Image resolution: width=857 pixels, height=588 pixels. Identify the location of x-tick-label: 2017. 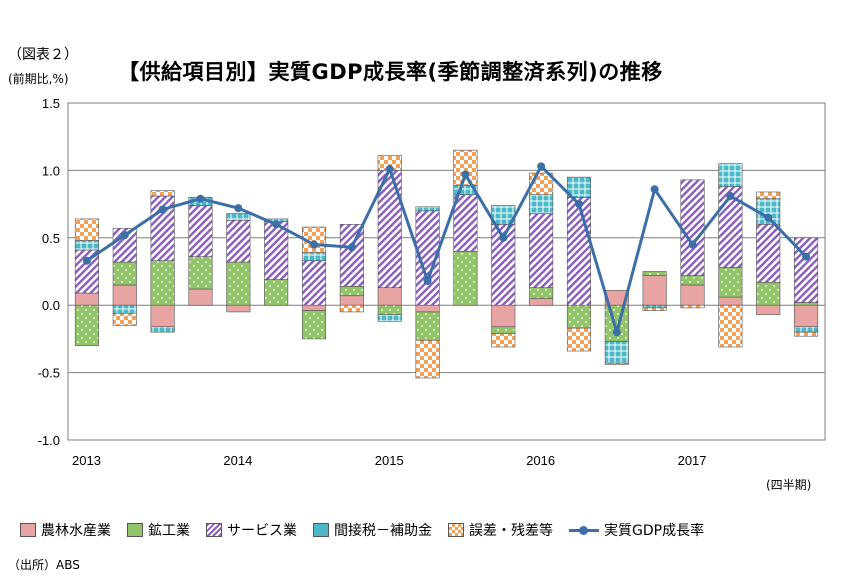
(692, 460).